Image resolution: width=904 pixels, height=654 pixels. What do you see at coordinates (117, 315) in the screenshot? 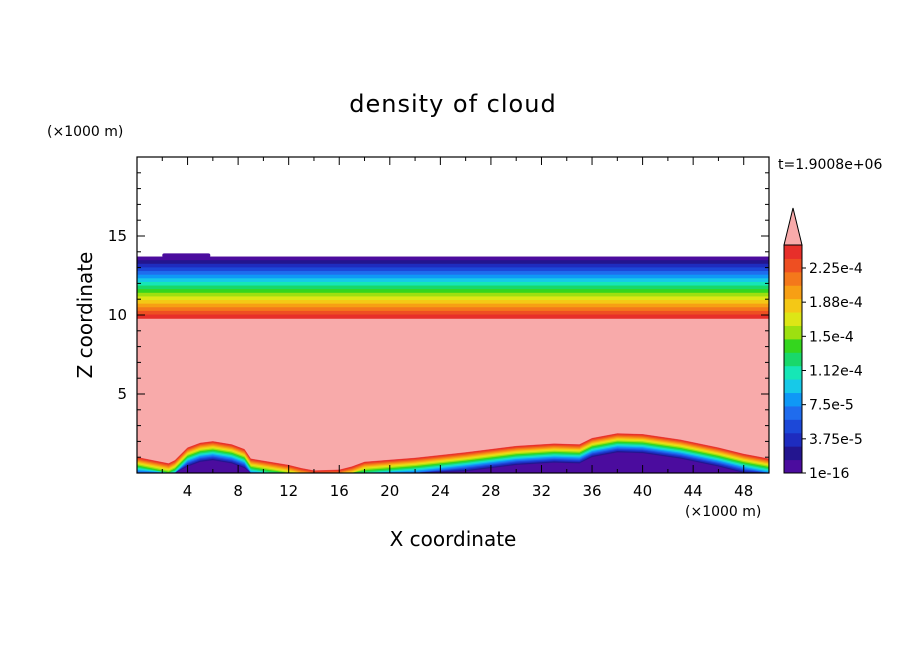
I see `y-tick-label: 10` at bounding box center [117, 315].